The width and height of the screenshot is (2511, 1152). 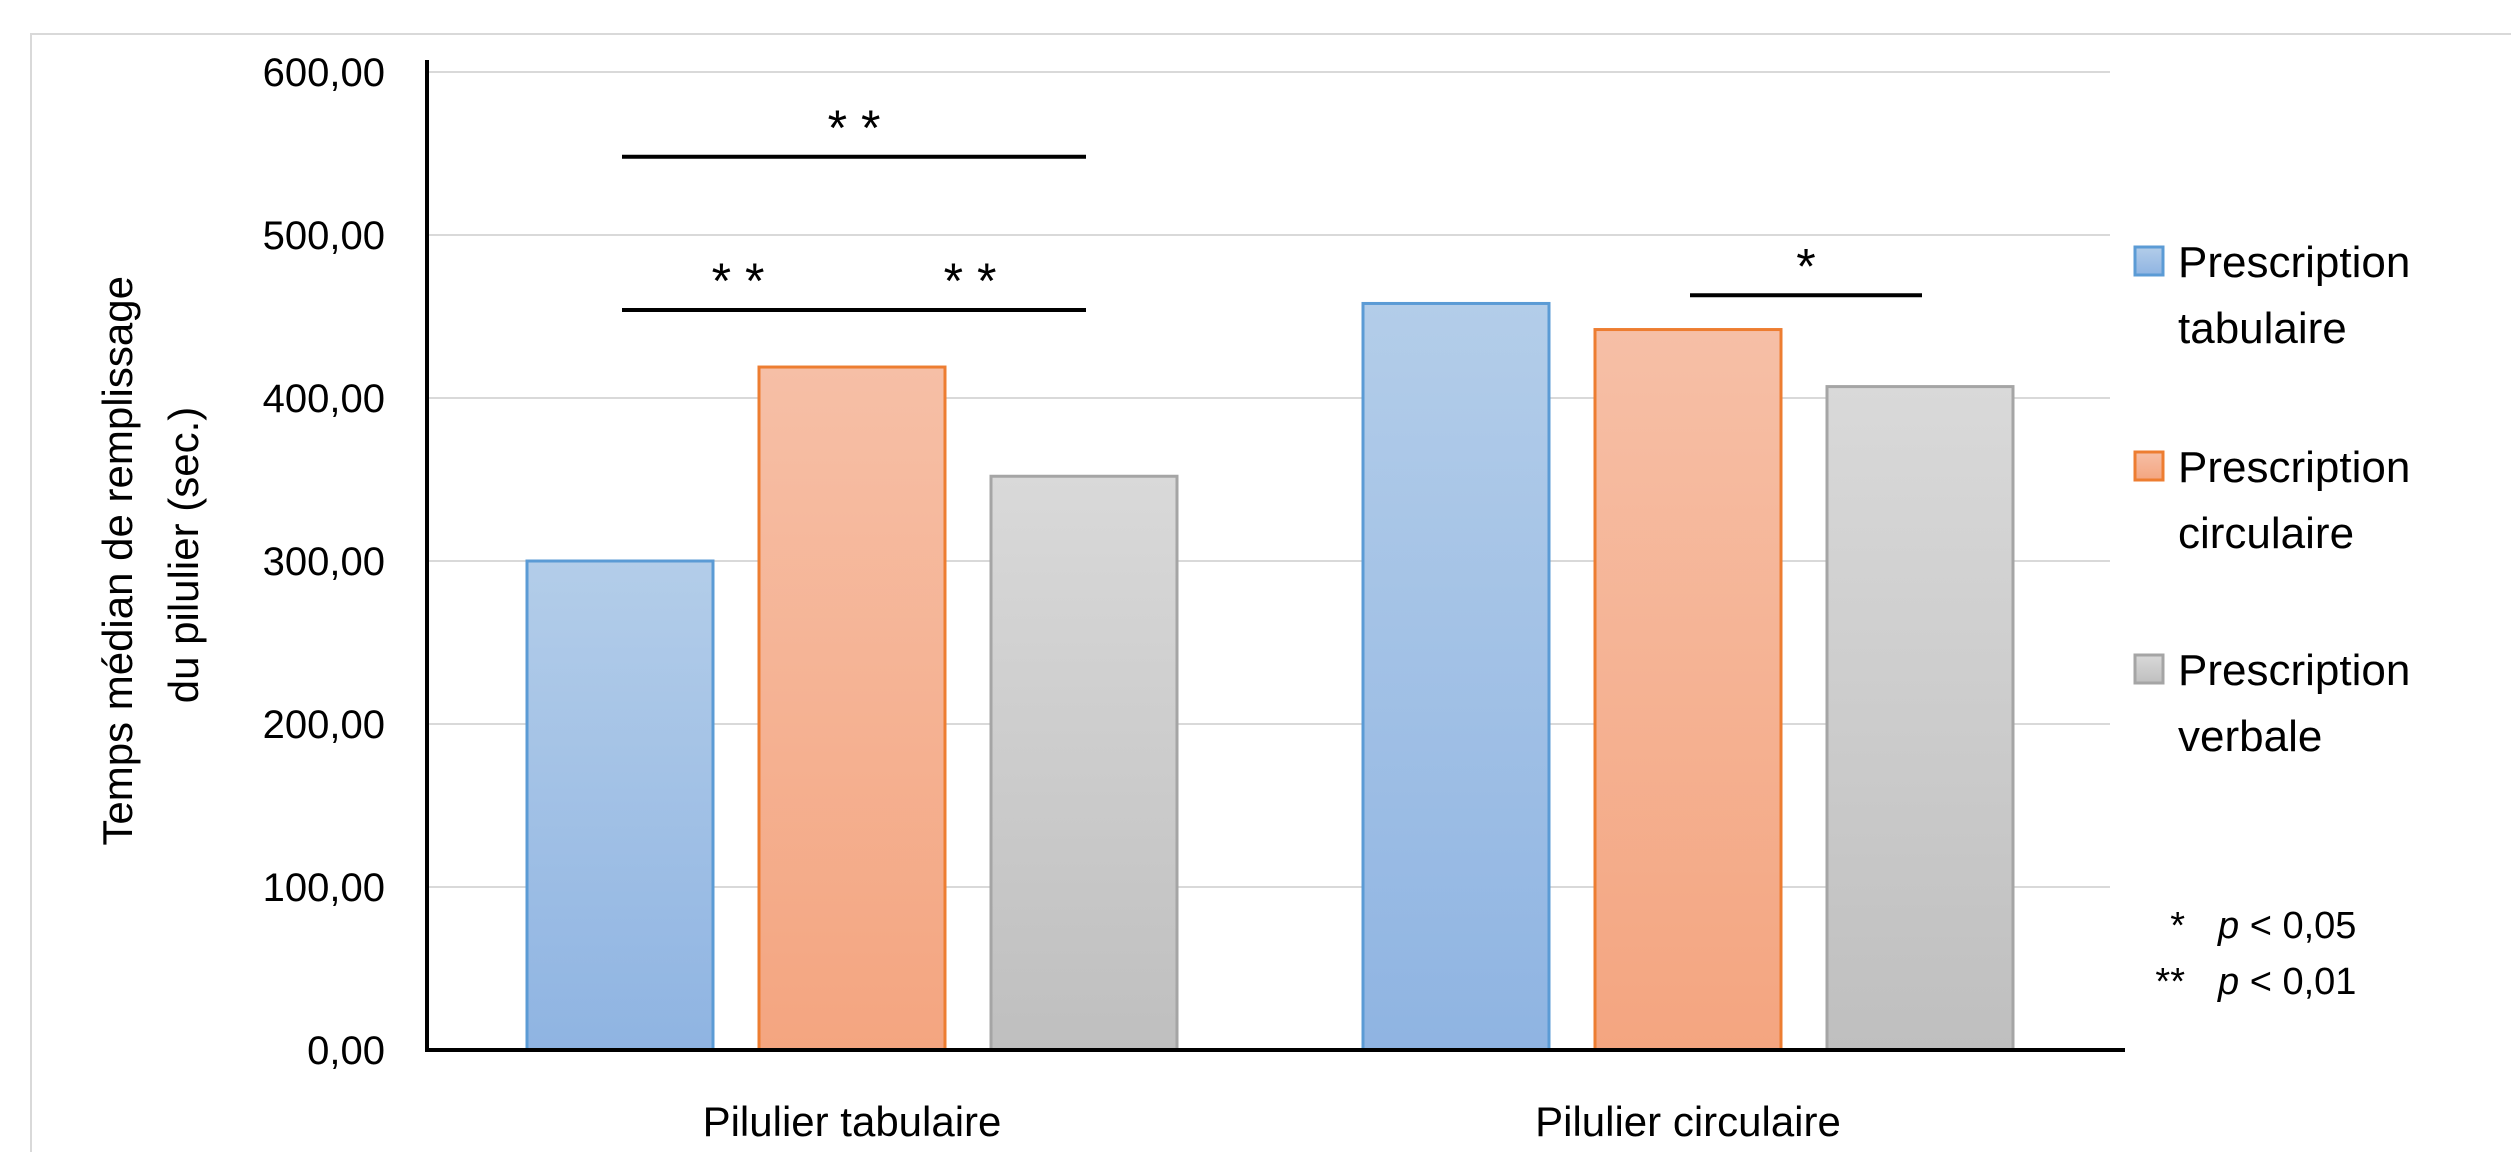 I want to click on y-tick-label: 300,00, so click(x=324, y=562).